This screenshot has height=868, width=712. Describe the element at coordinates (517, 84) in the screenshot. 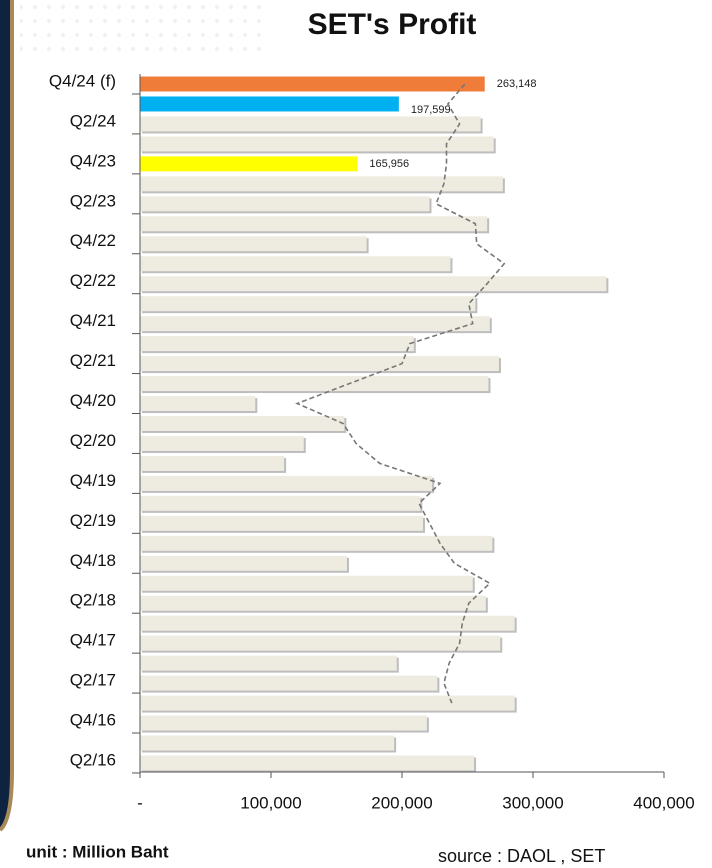

I see `value-label: 263,148` at that location.